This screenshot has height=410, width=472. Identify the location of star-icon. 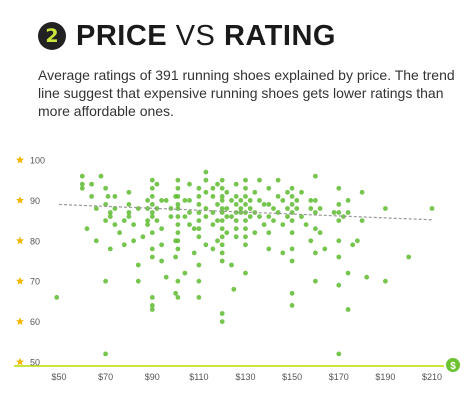
(20, 281).